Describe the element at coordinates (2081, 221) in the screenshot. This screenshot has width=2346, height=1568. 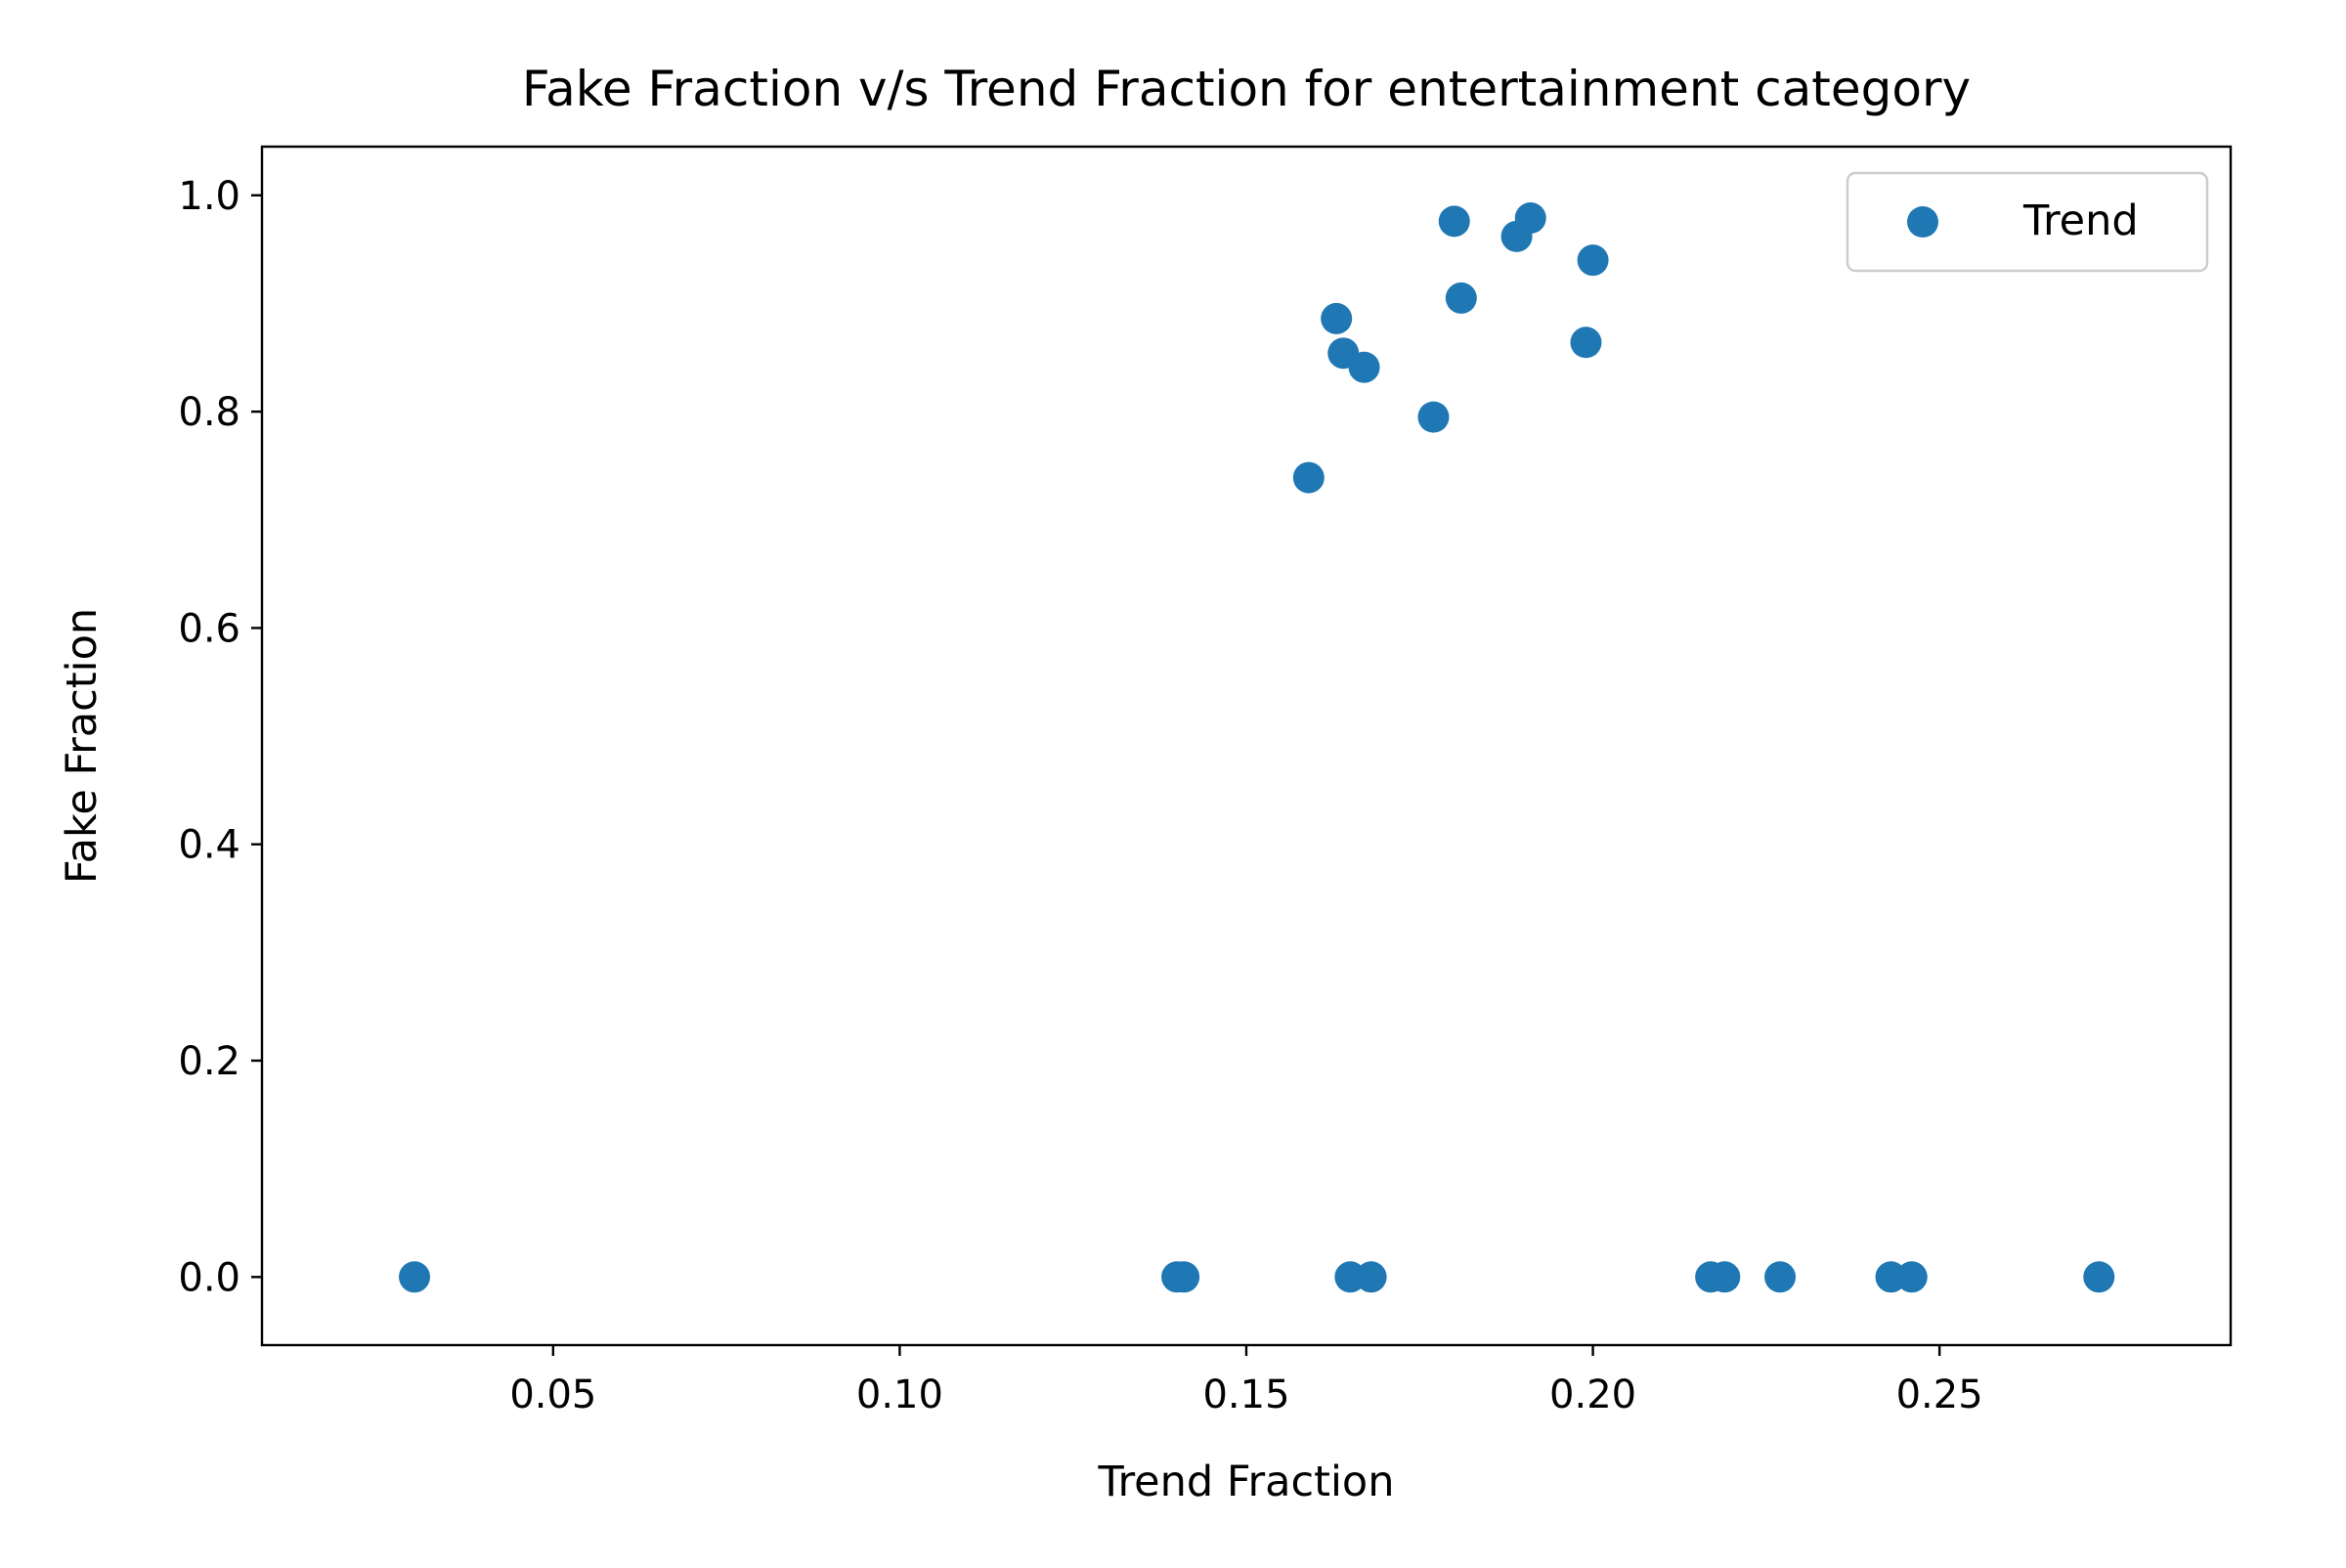
I see `legend-label-trend: Trend` at that location.